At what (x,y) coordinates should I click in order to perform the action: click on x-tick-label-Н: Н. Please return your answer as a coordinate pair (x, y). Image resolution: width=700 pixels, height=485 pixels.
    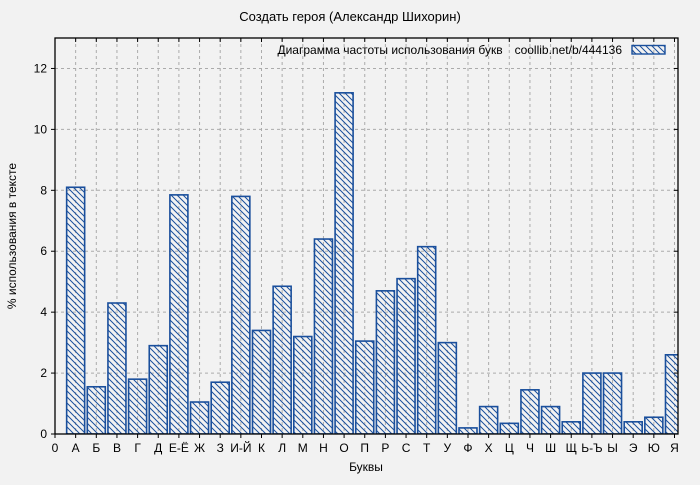
    Looking at the image, I should click on (323, 448).